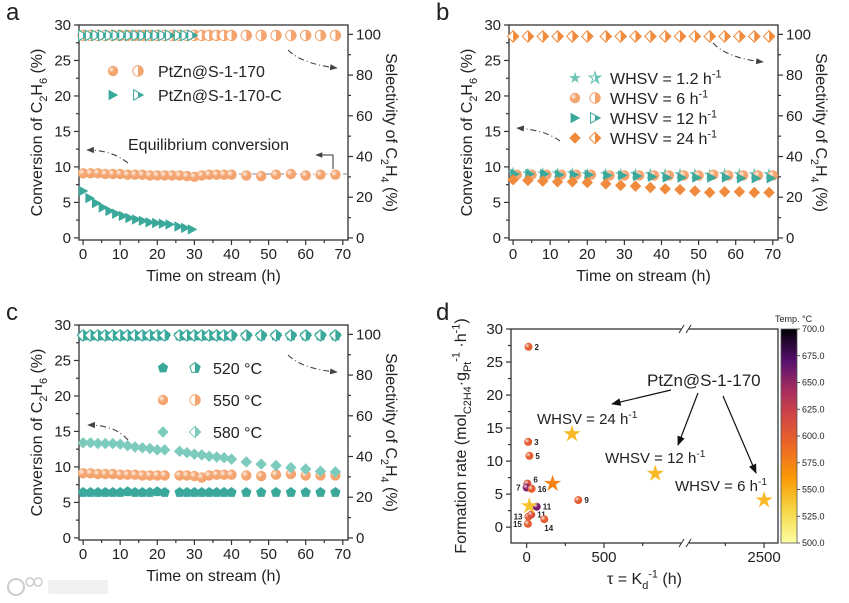 The width and height of the screenshot is (849, 603). Describe the element at coordinates (364, 497) in the screenshot. I see `y2-tick-label-part: 20` at that location.